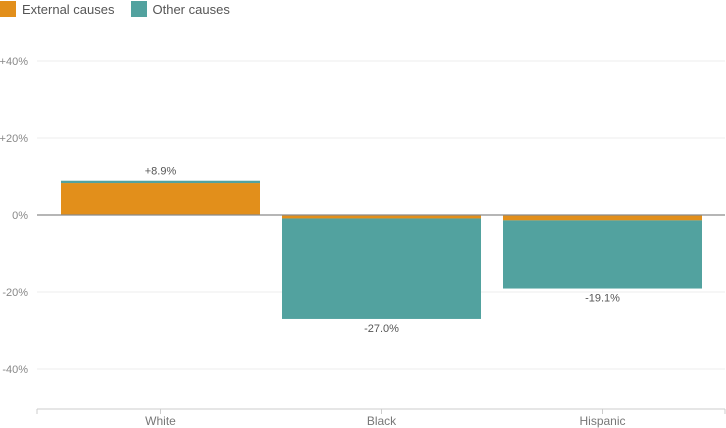 This screenshot has height=428, width=726. I want to click on legend-item-external-causes: External causes, so click(57, 9).